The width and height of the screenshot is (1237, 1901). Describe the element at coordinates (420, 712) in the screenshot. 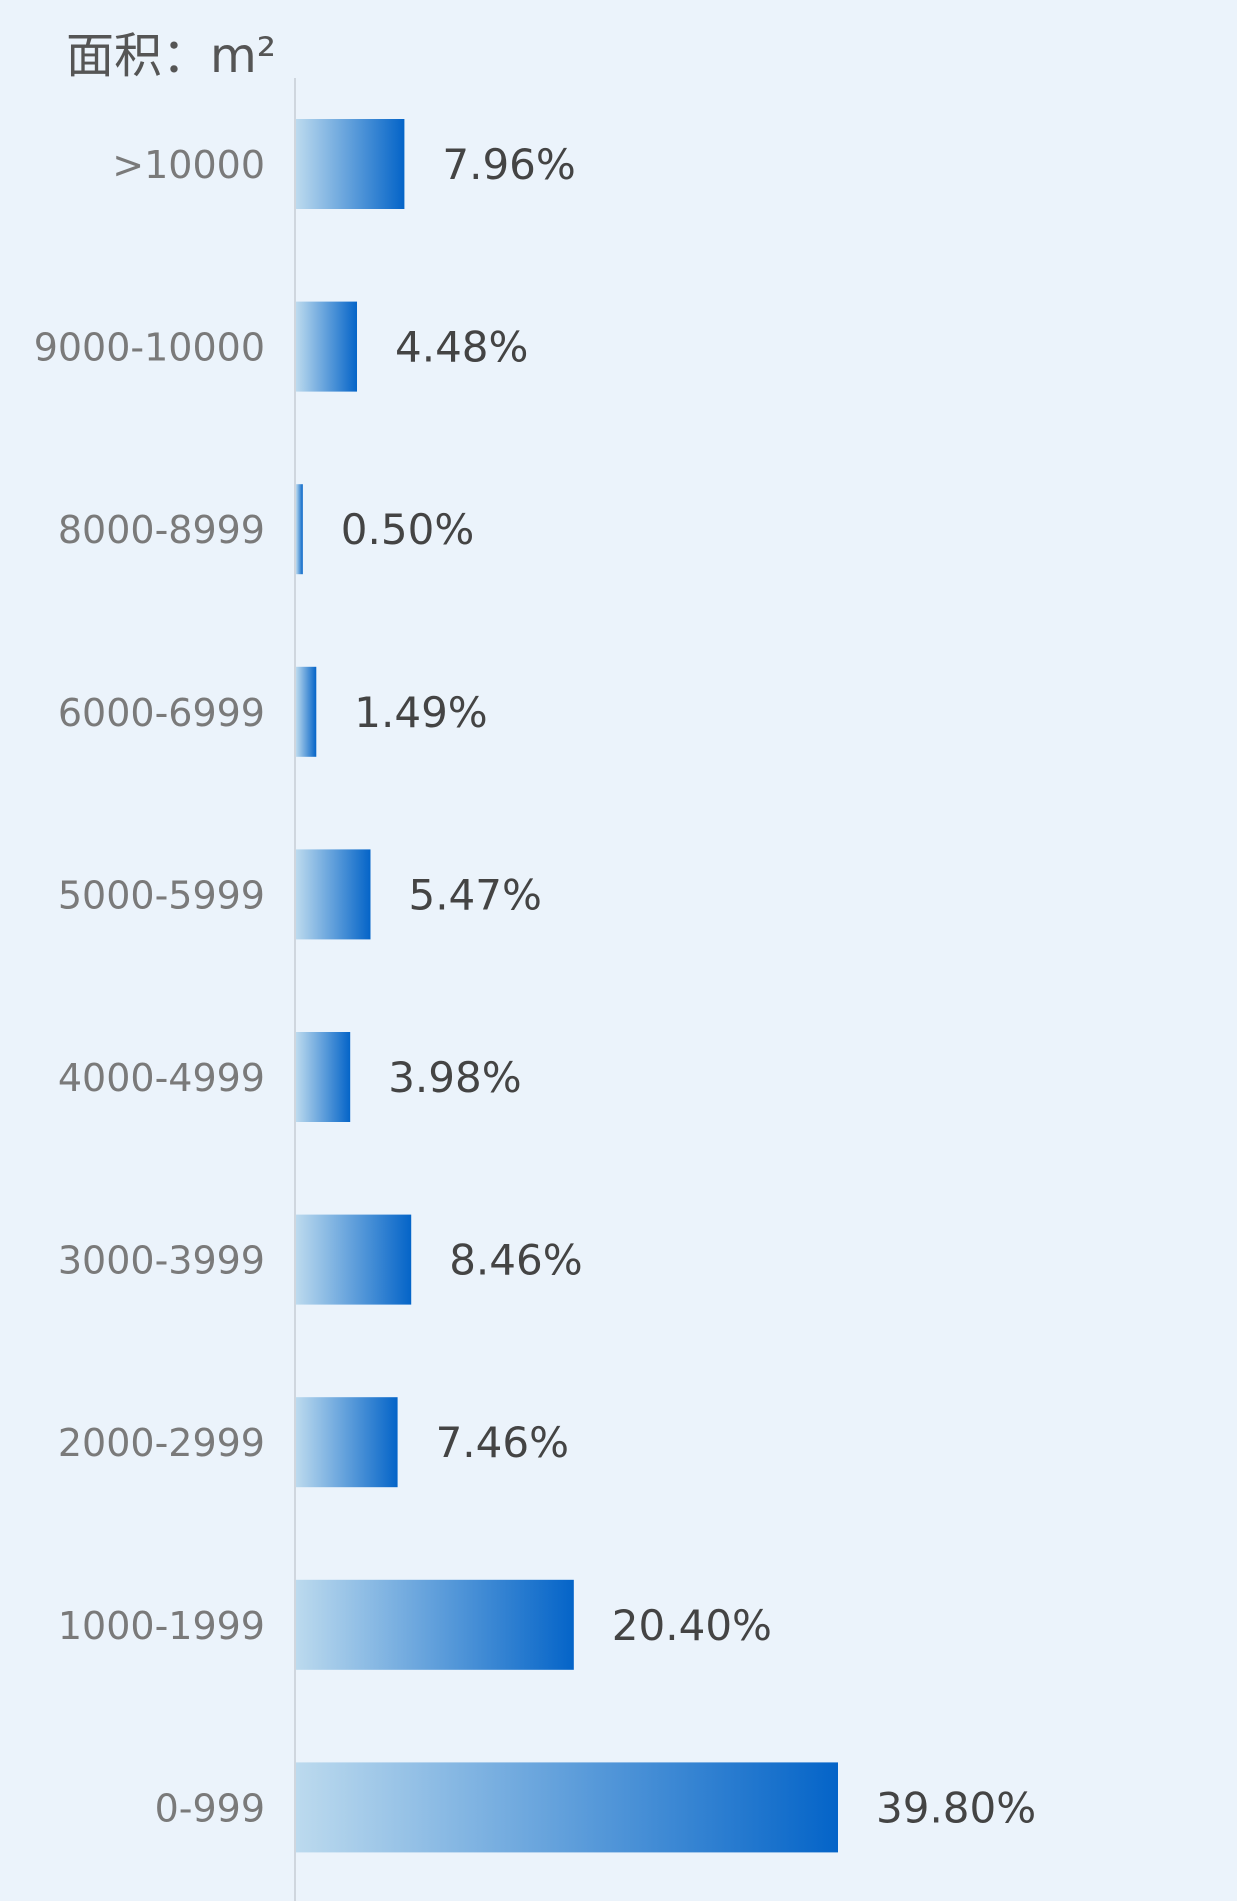

I see `value-label: 1.49%` at that location.